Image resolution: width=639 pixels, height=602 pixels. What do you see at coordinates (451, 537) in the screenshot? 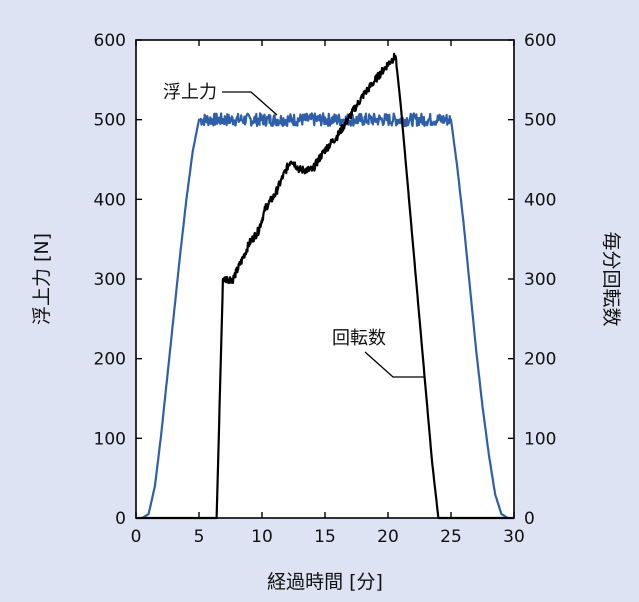
I see `x-tick-label: 25` at bounding box center [451, 537].